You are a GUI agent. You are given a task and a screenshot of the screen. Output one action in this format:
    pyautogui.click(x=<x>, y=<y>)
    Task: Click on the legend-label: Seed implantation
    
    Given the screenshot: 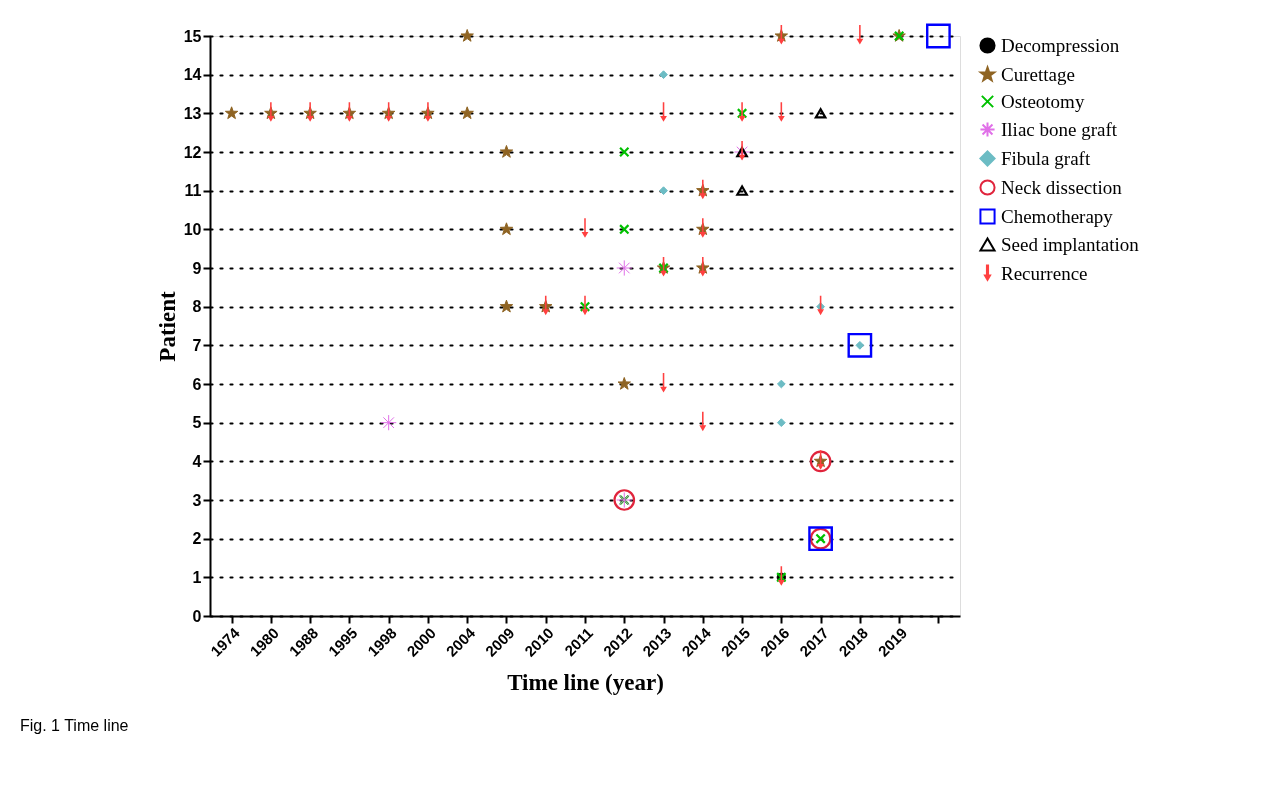 What is the action you would take?
    pyautogui.click(x=1070, y=244)
    